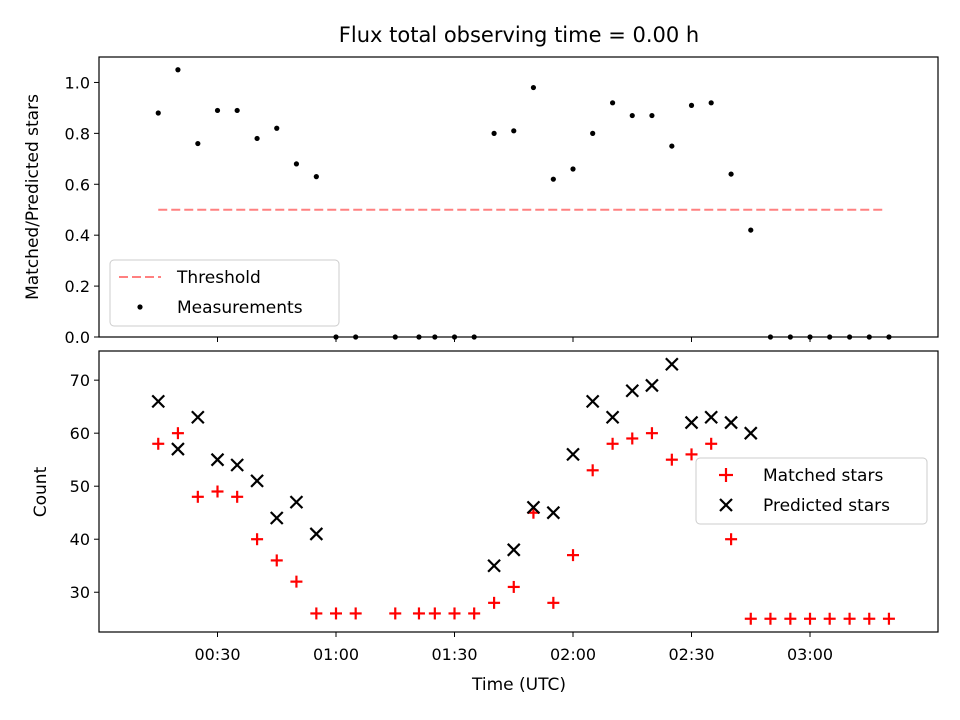 The image size is (960, 720). What do you see at coordinates (80, 486) in the screenshot?
I see `count-y-tick-label: 50` at bounding box center [80, 486].